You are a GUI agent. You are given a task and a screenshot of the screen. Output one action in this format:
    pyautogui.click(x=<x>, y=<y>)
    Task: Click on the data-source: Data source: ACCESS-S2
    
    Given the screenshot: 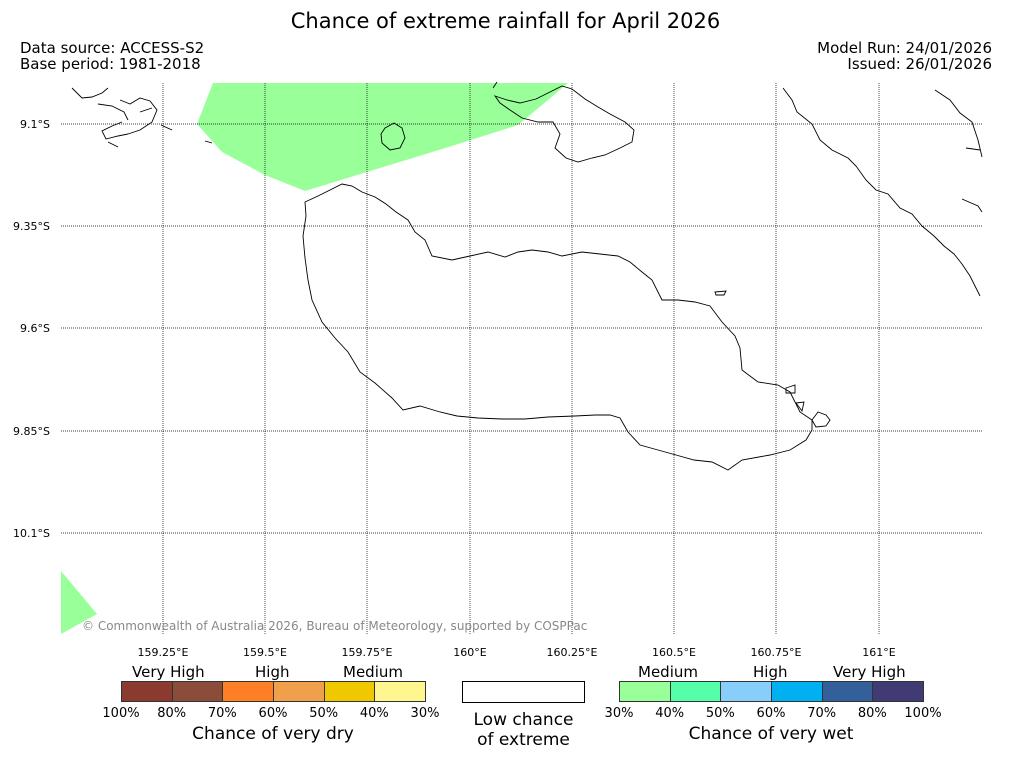 What is the action you would take?
    pyautogui.click(x=112, y=48)
    